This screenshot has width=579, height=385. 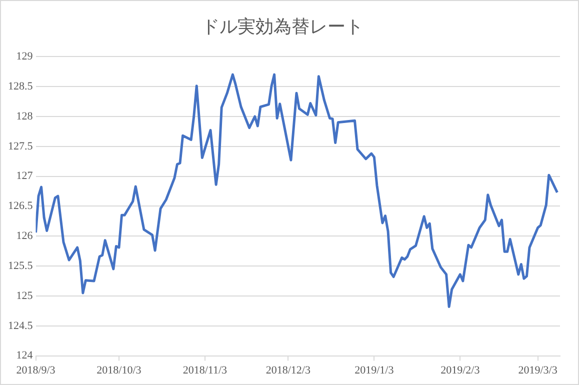 What do you see at coordinates (21, 326) in the screenshot?
I see `y-tick-label: 124.5` at bounding box center [21, 326].